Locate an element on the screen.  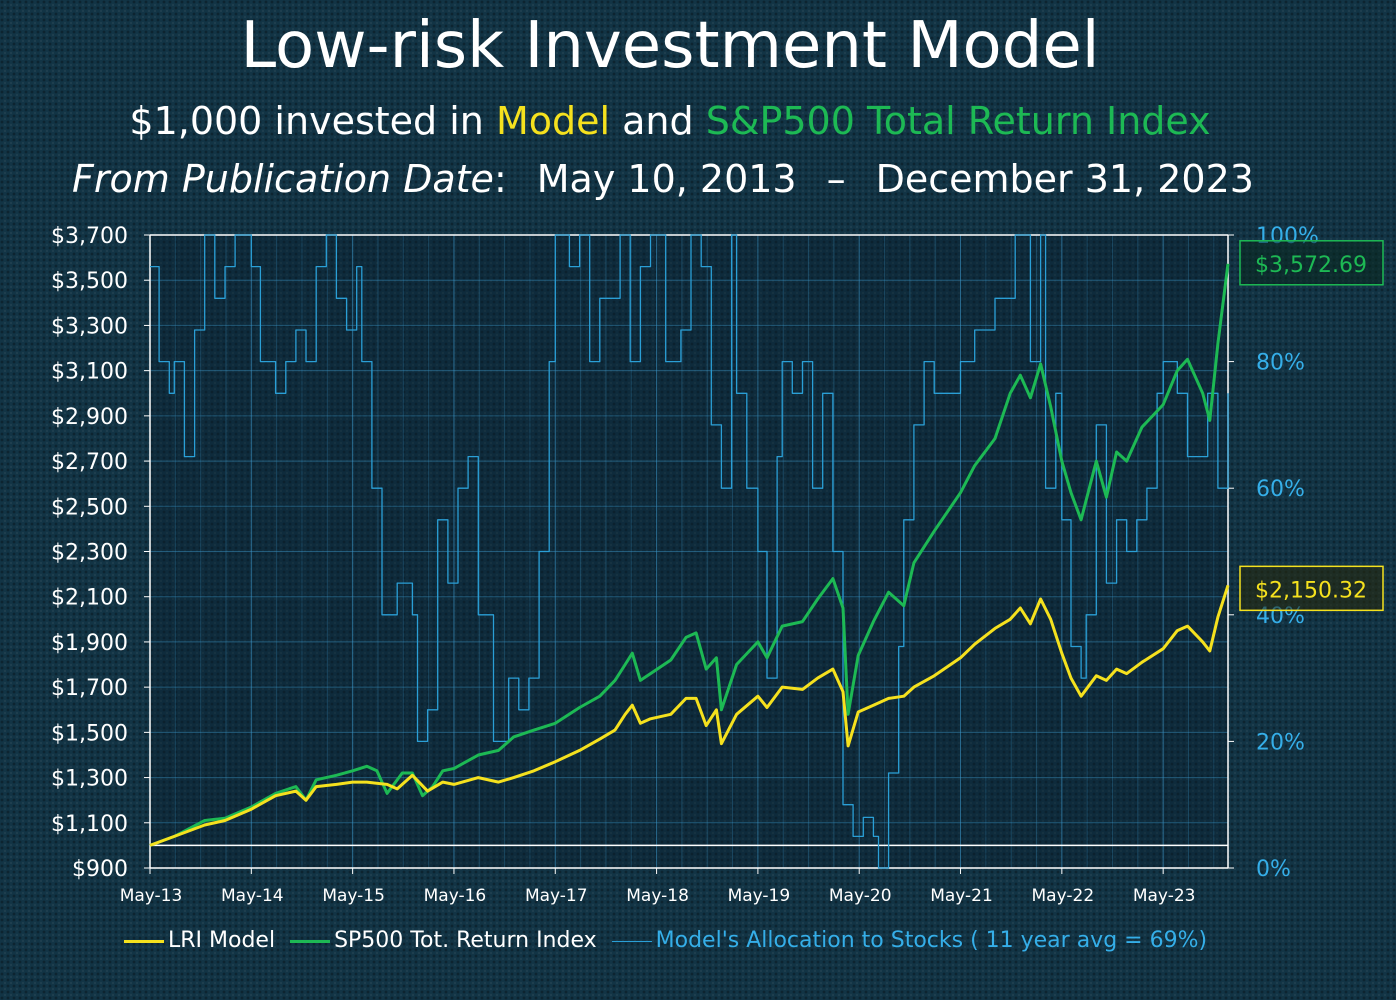
range-end: December 31, 2023 is located at coordinates (1064, 179).